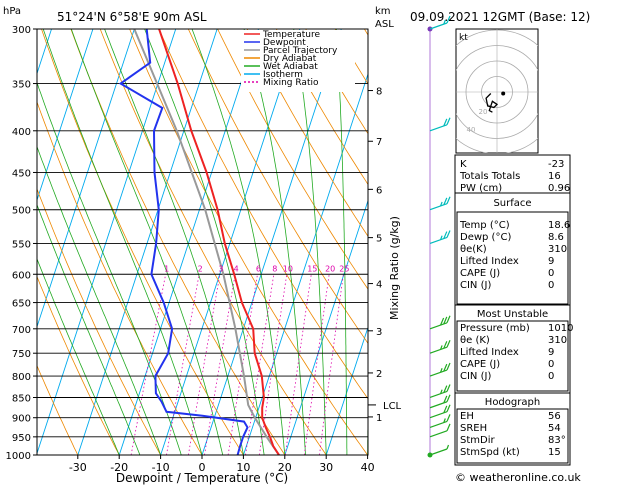  I want to click on hodograph-unit-label: kt, so click(463, 38).